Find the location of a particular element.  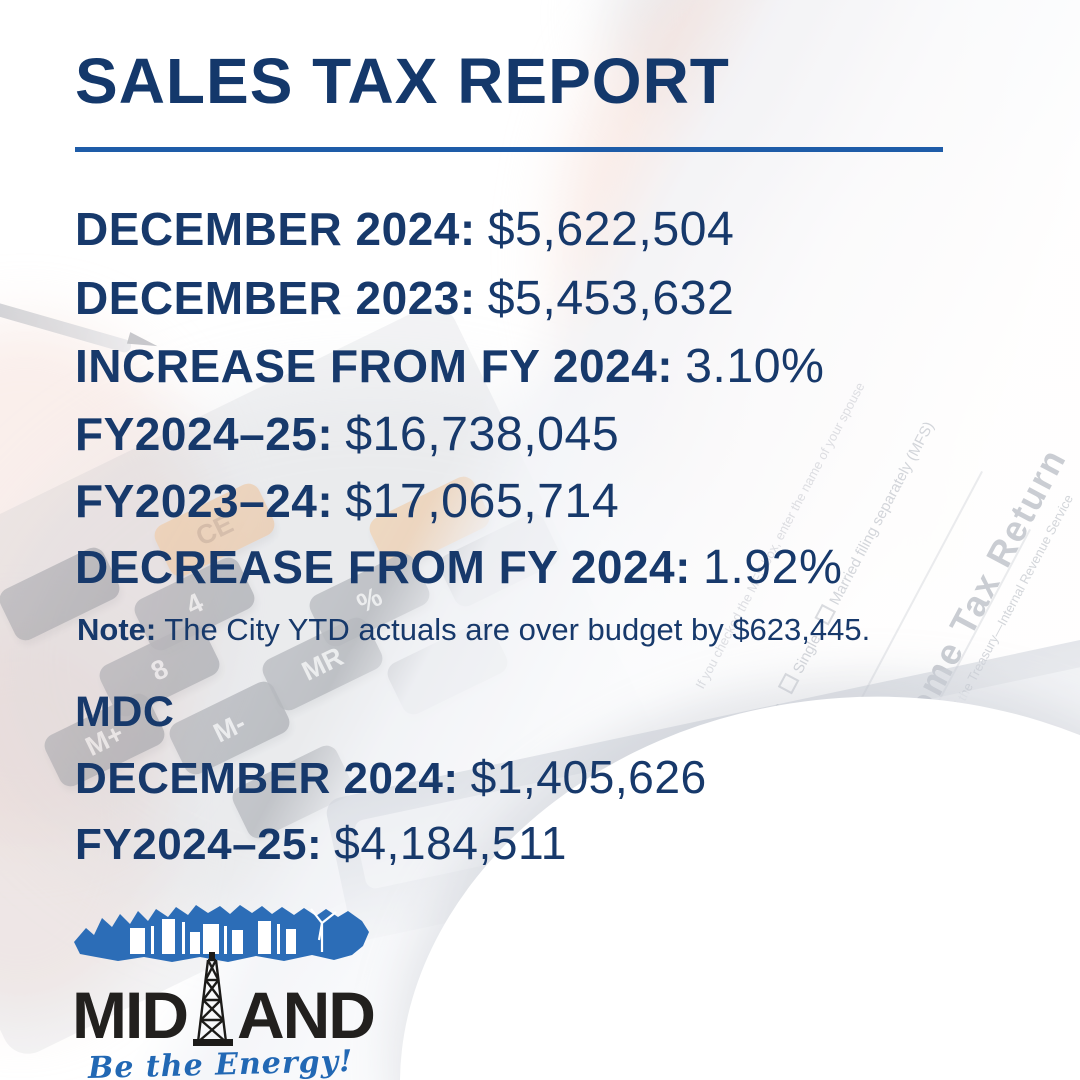

midland-logo: MID is located at coordinates (232, 991).